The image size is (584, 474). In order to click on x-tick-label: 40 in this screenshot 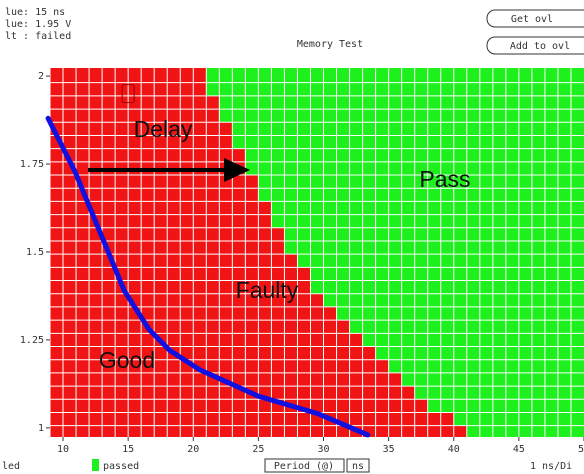, I will do `click(454, 449)`.